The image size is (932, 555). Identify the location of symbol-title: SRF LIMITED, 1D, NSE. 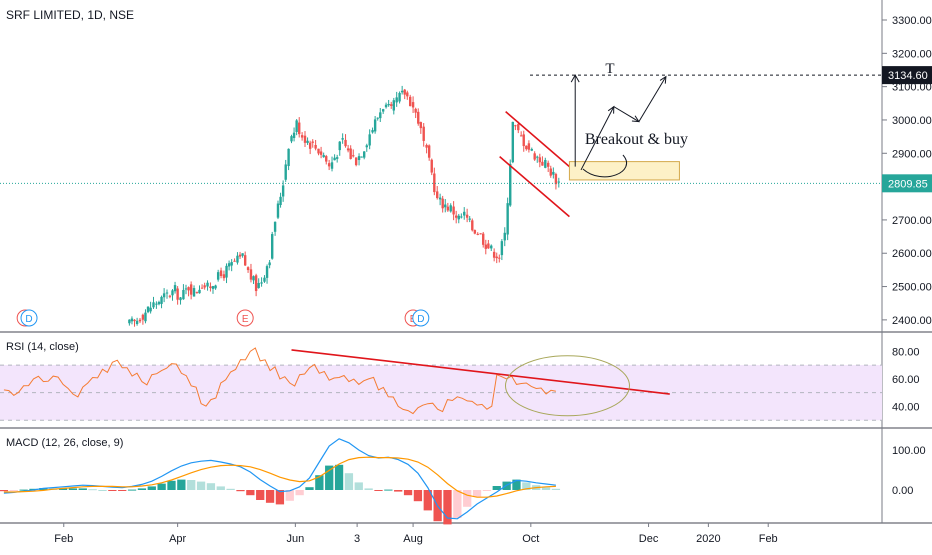
(70, 15).